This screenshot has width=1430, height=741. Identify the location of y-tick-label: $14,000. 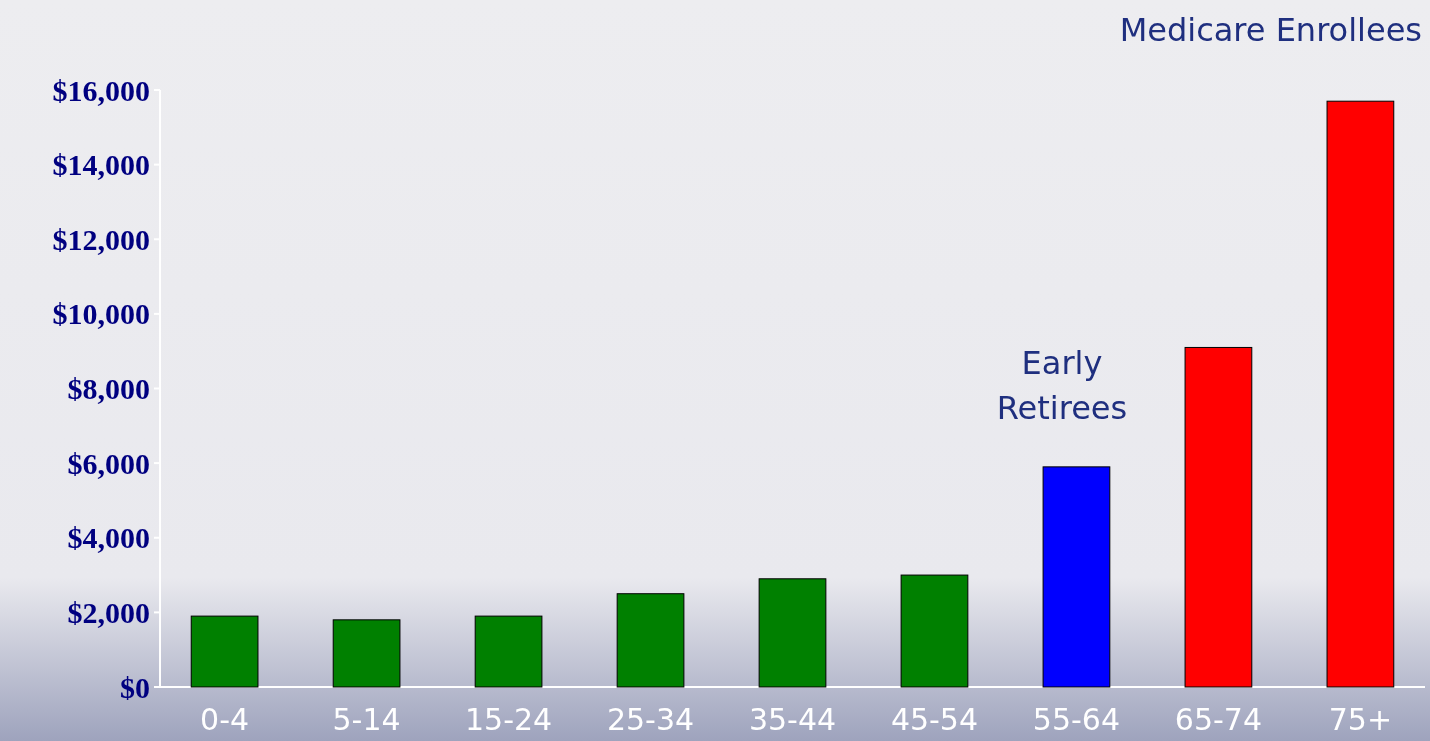
(101, 165).